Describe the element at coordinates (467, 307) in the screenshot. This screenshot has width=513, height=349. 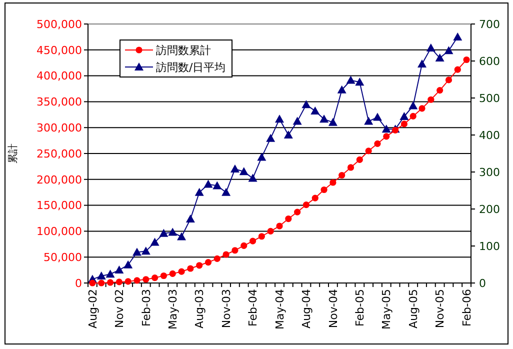
I see `x-tick-label: Feb-06` at that location.